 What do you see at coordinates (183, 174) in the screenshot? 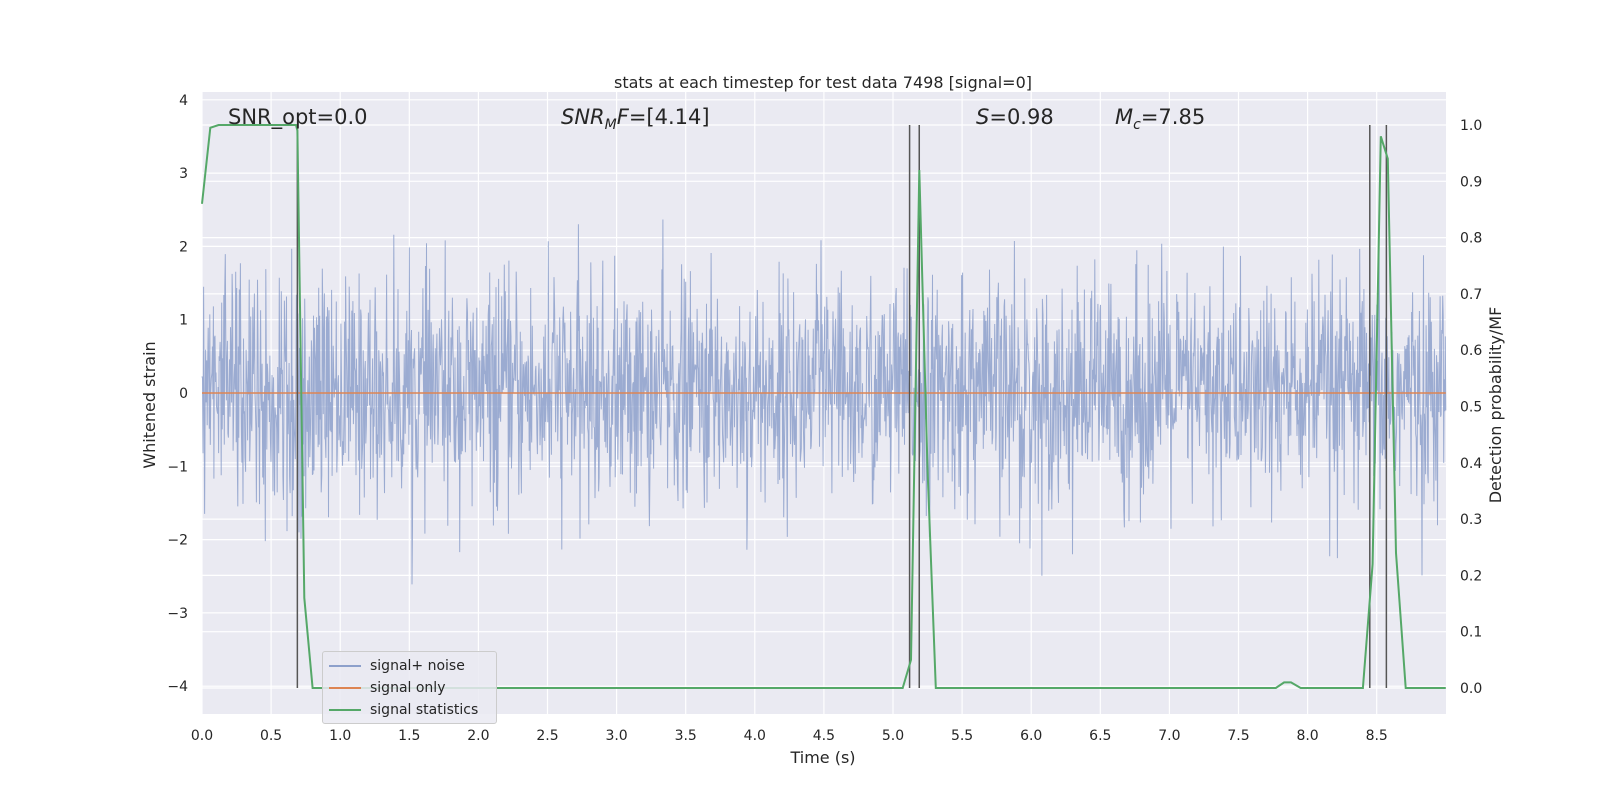
I see `y-left-tick-label: 3` at bounding box center [183, 174].